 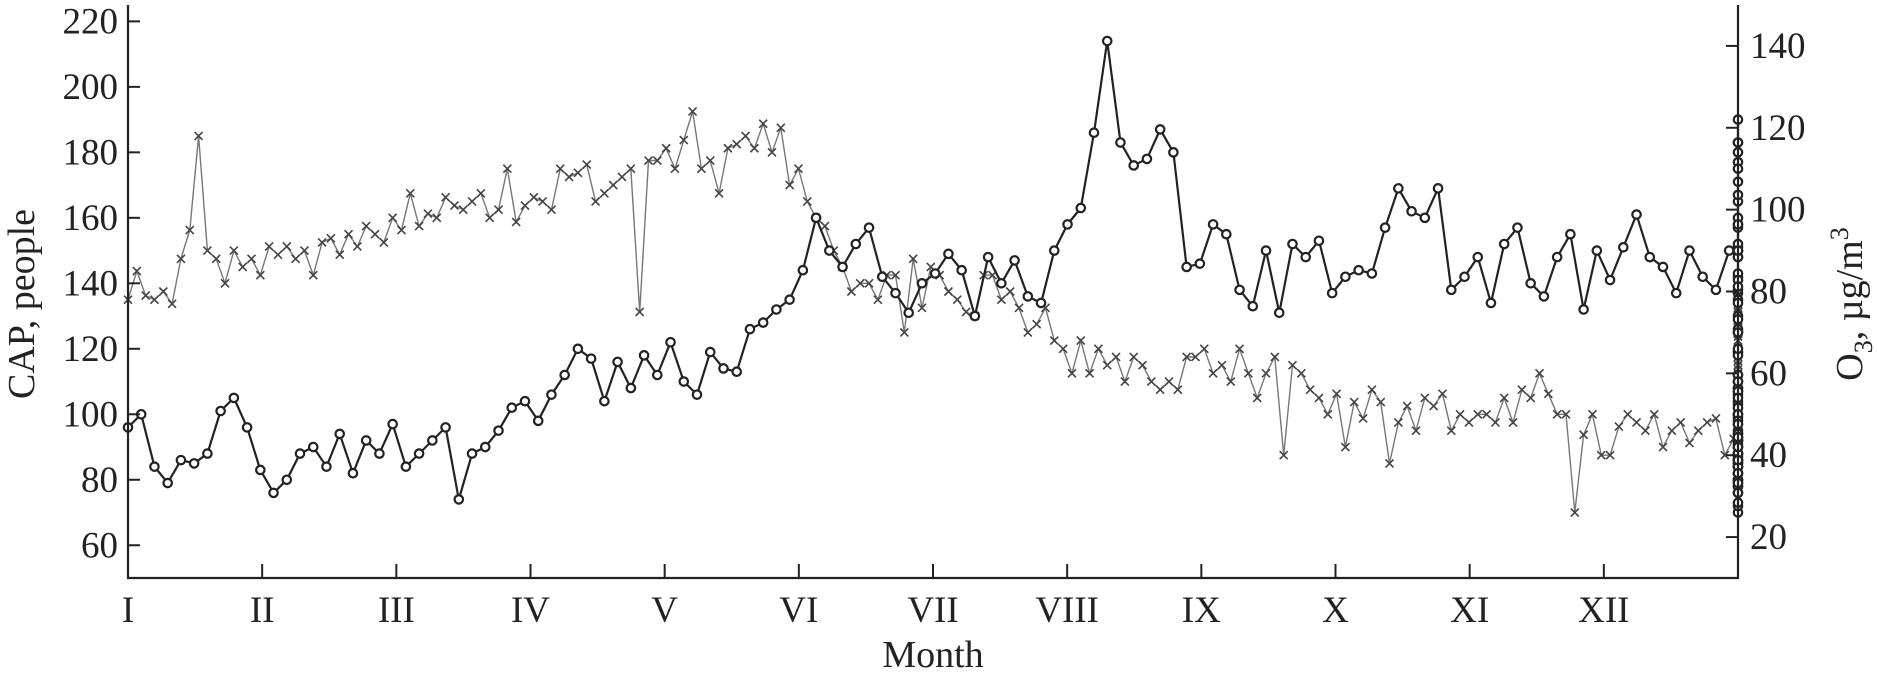 I want to click on x-tick-label: XII, so click(x=1603, y=610).